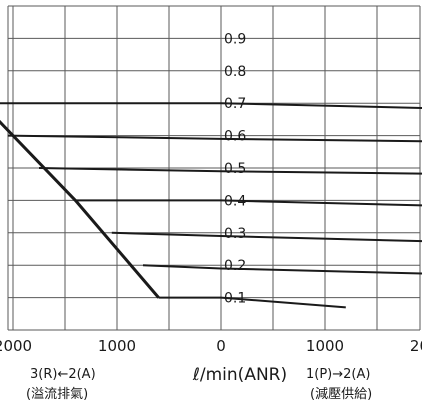  Describe the element at coordinates (235, 266) in the screenshot. I see `y-tick-label: 0.2` at that location.